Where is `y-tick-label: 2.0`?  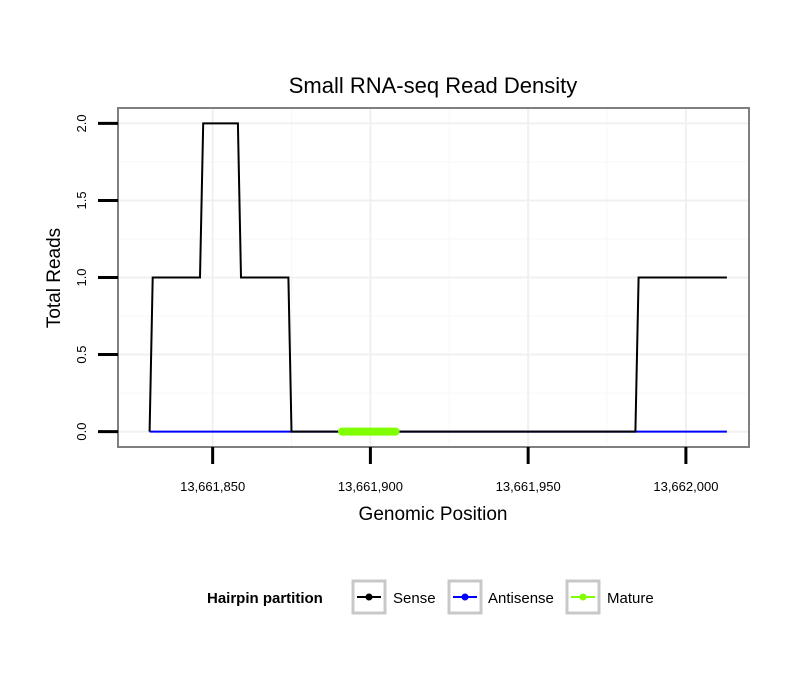
y-tick-label: 2.0 is located at coordinates (81, 123).